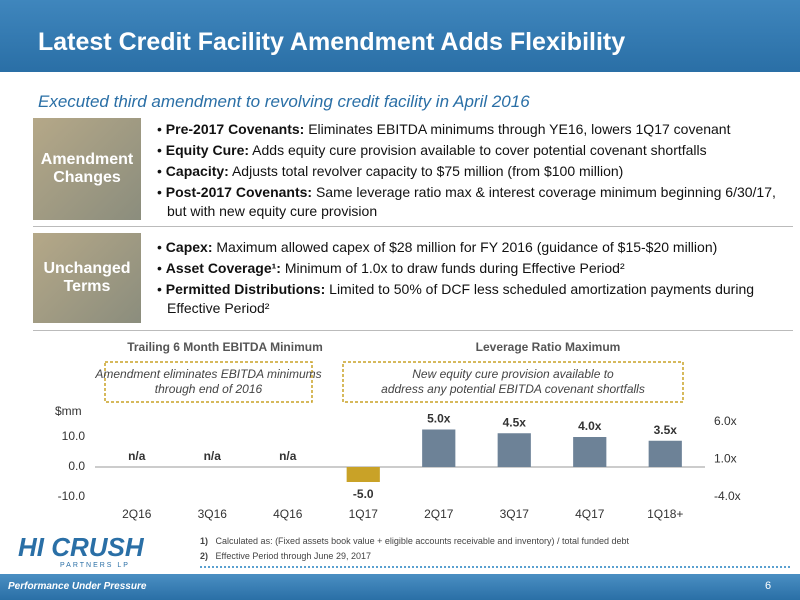 The width and height of the screenshot is (800, 600). Describe the element at coordinates (204, 541) in the screenshot. I see `footnote-num: 1)` at that location.